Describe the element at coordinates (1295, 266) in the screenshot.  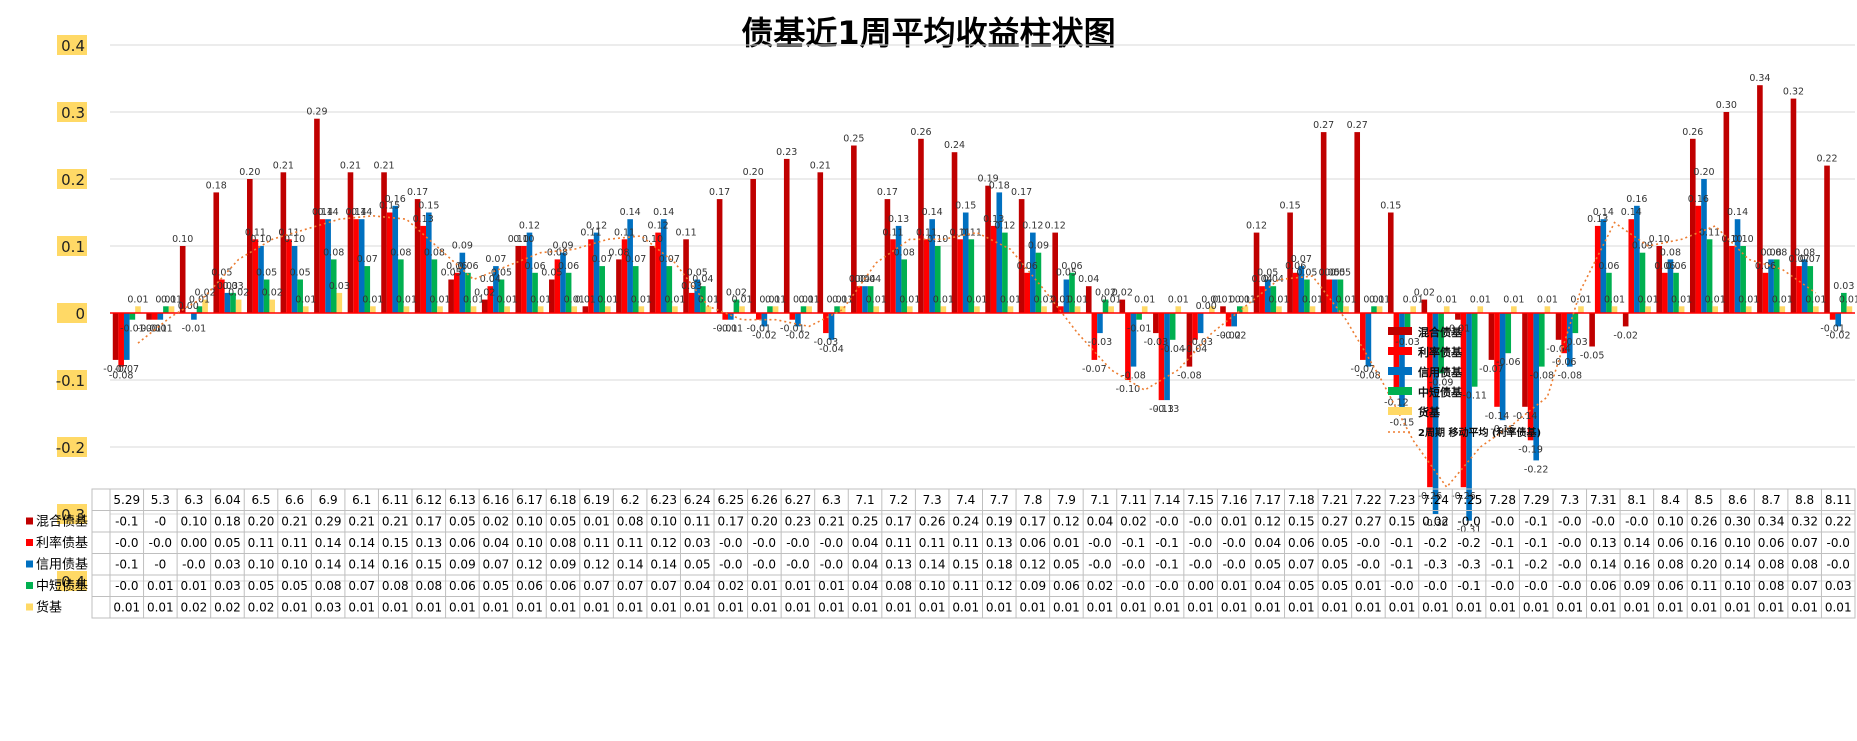
I see `data-label: 0.06` at that location.